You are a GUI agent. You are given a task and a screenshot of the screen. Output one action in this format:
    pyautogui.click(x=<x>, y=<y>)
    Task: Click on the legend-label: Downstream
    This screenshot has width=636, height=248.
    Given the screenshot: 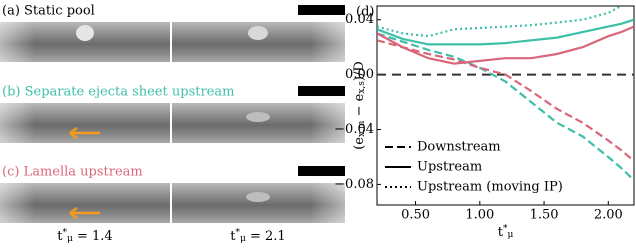 What is the action you would take?
    pyautogui.click(x=459, y=147)
    